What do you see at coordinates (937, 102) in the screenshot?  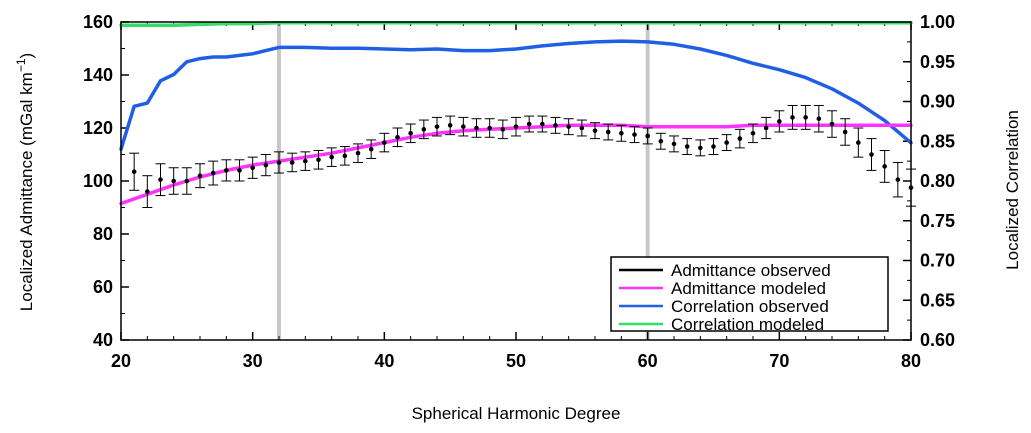 I see `y-right-tick-label: 0.90` at bounding box center [937, 102].